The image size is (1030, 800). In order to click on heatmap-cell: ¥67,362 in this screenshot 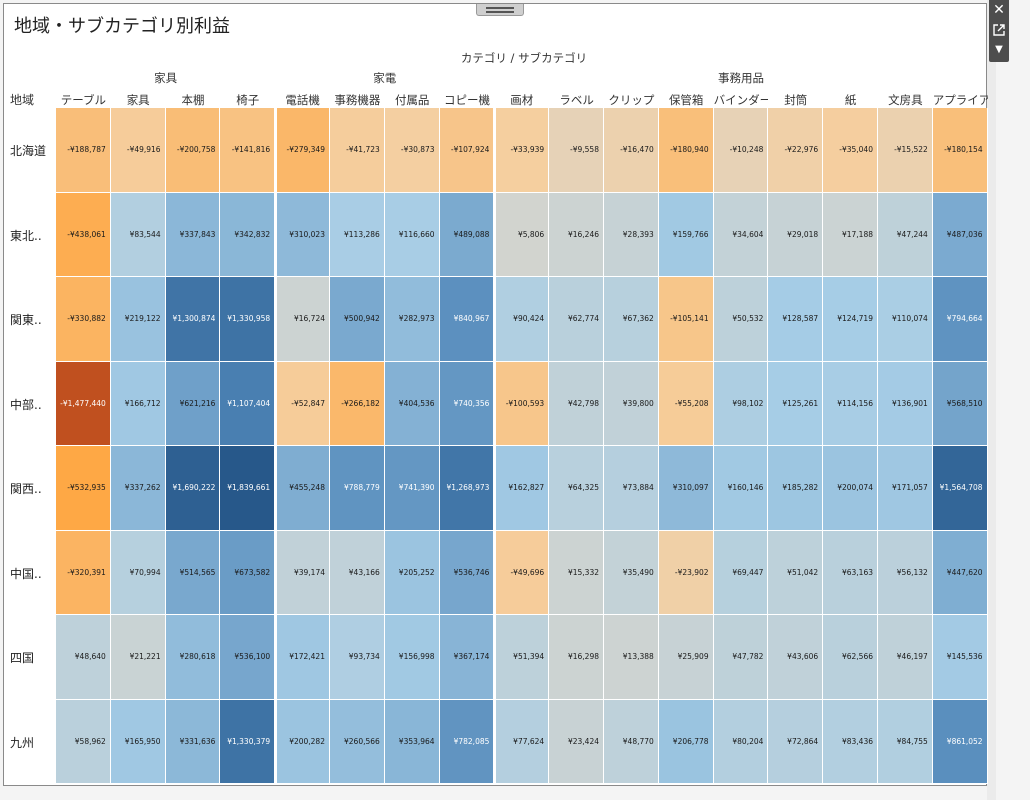, I will do `click(631, 319)`.